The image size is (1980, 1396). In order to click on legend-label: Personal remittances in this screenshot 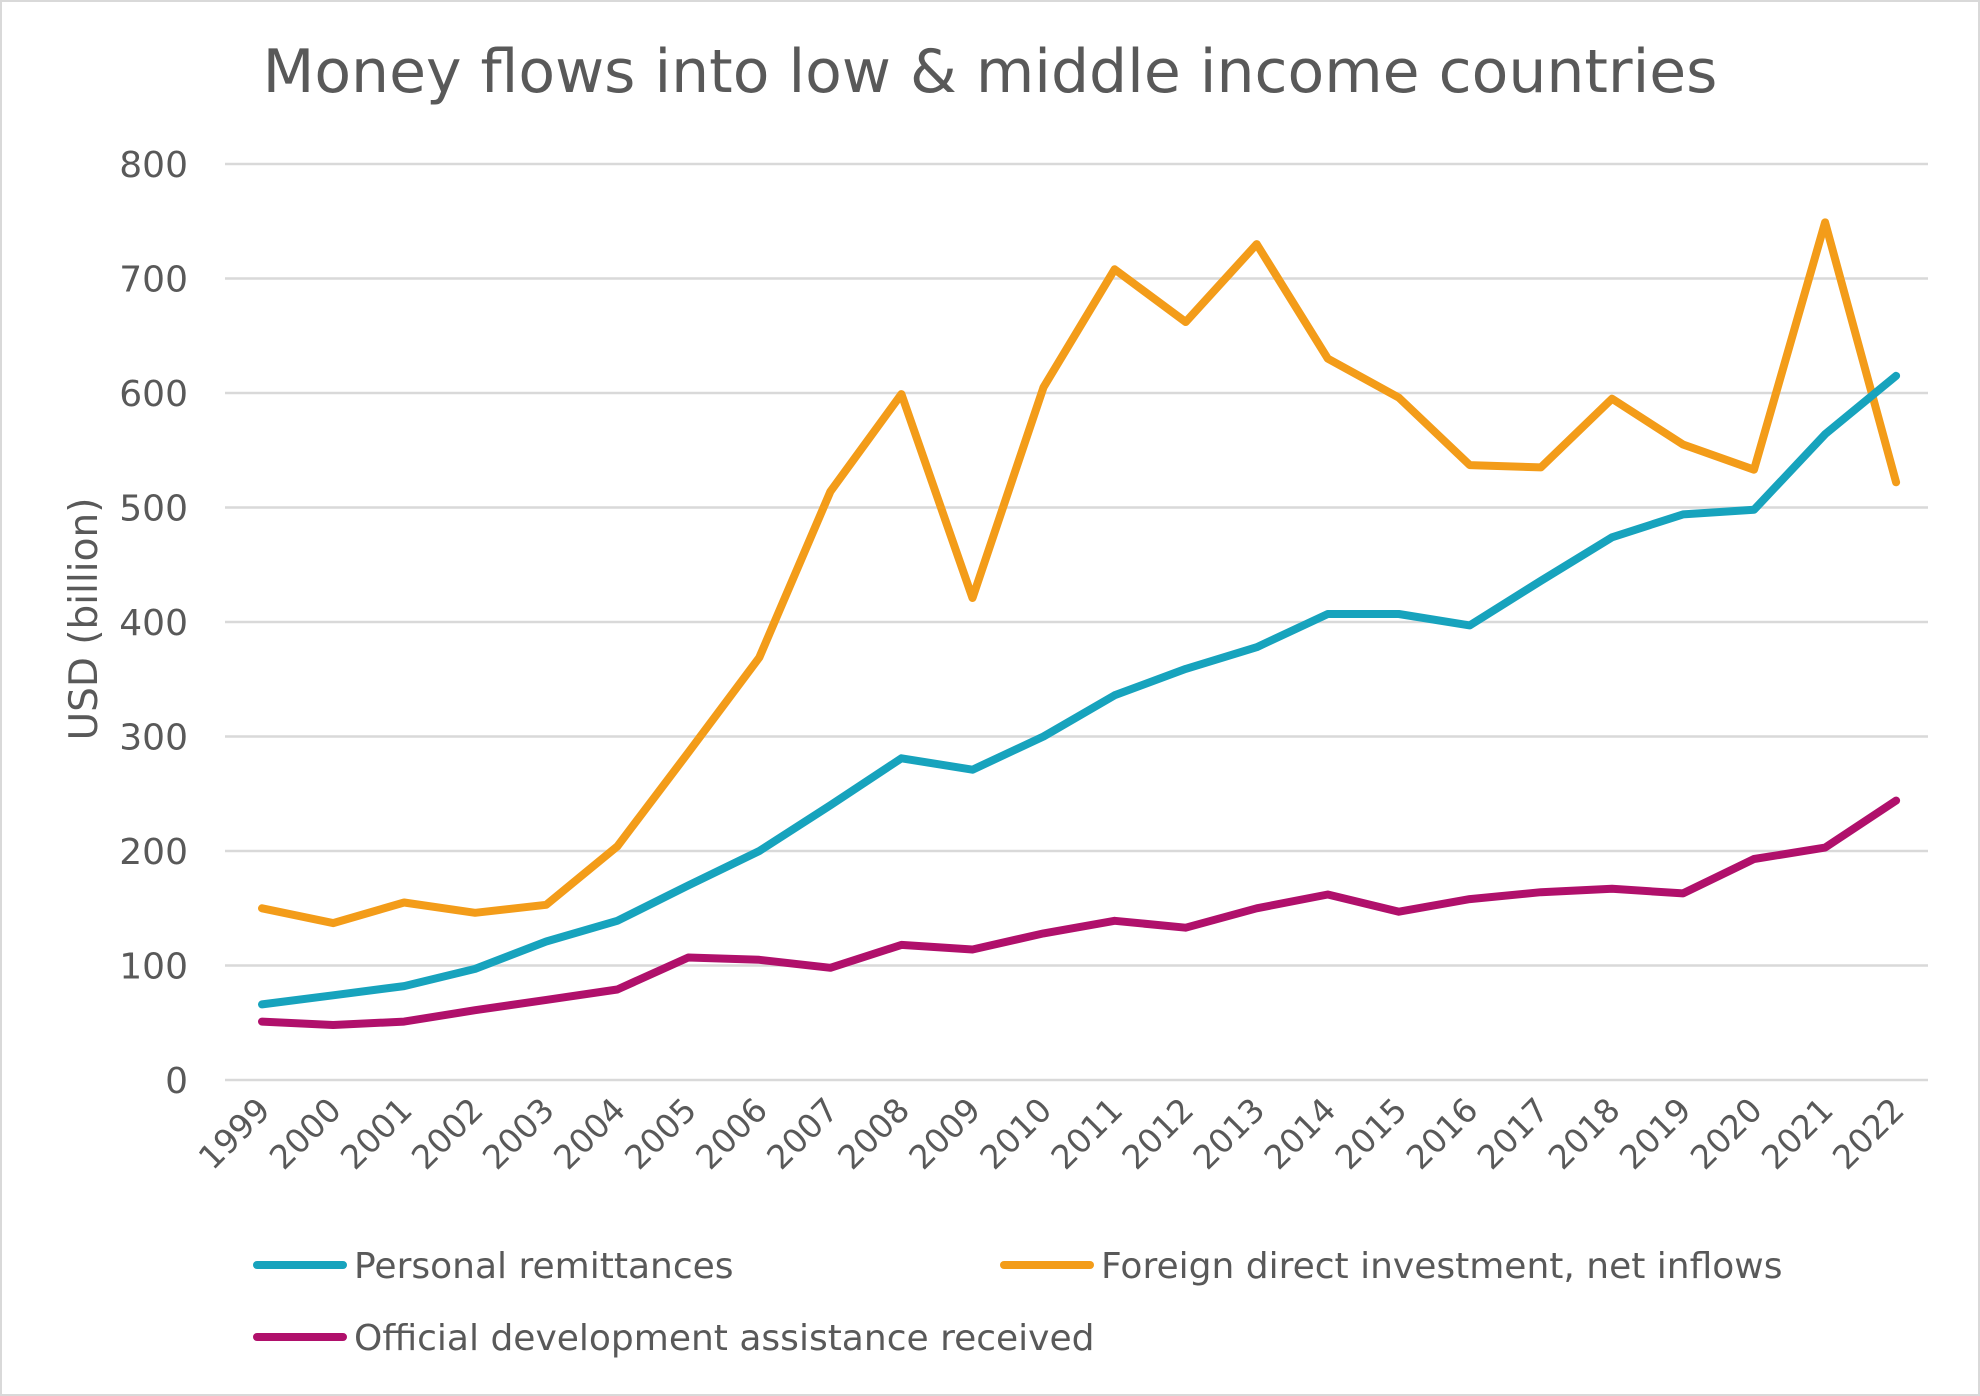, I will do `click(544, 1266)`.